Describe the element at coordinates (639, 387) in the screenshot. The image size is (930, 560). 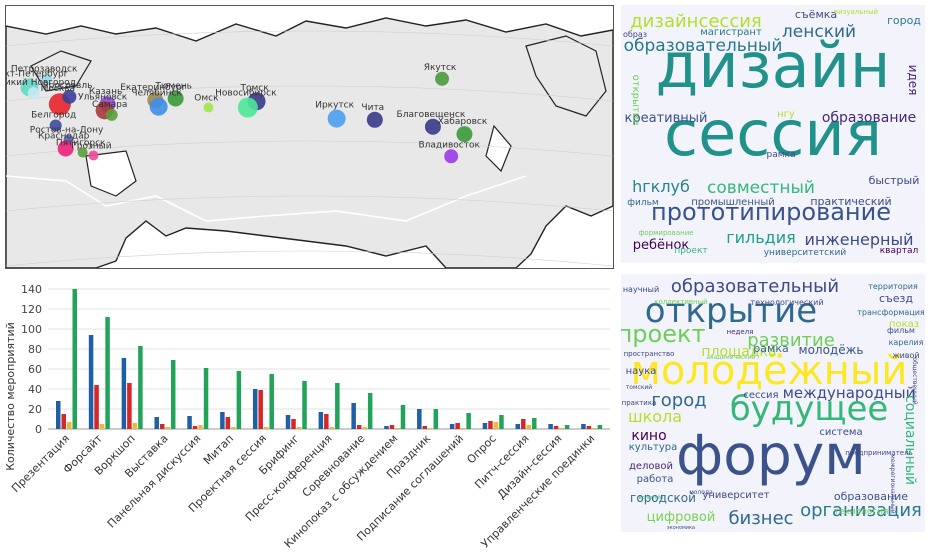
I see `wordcloud-word: томский` at that location.